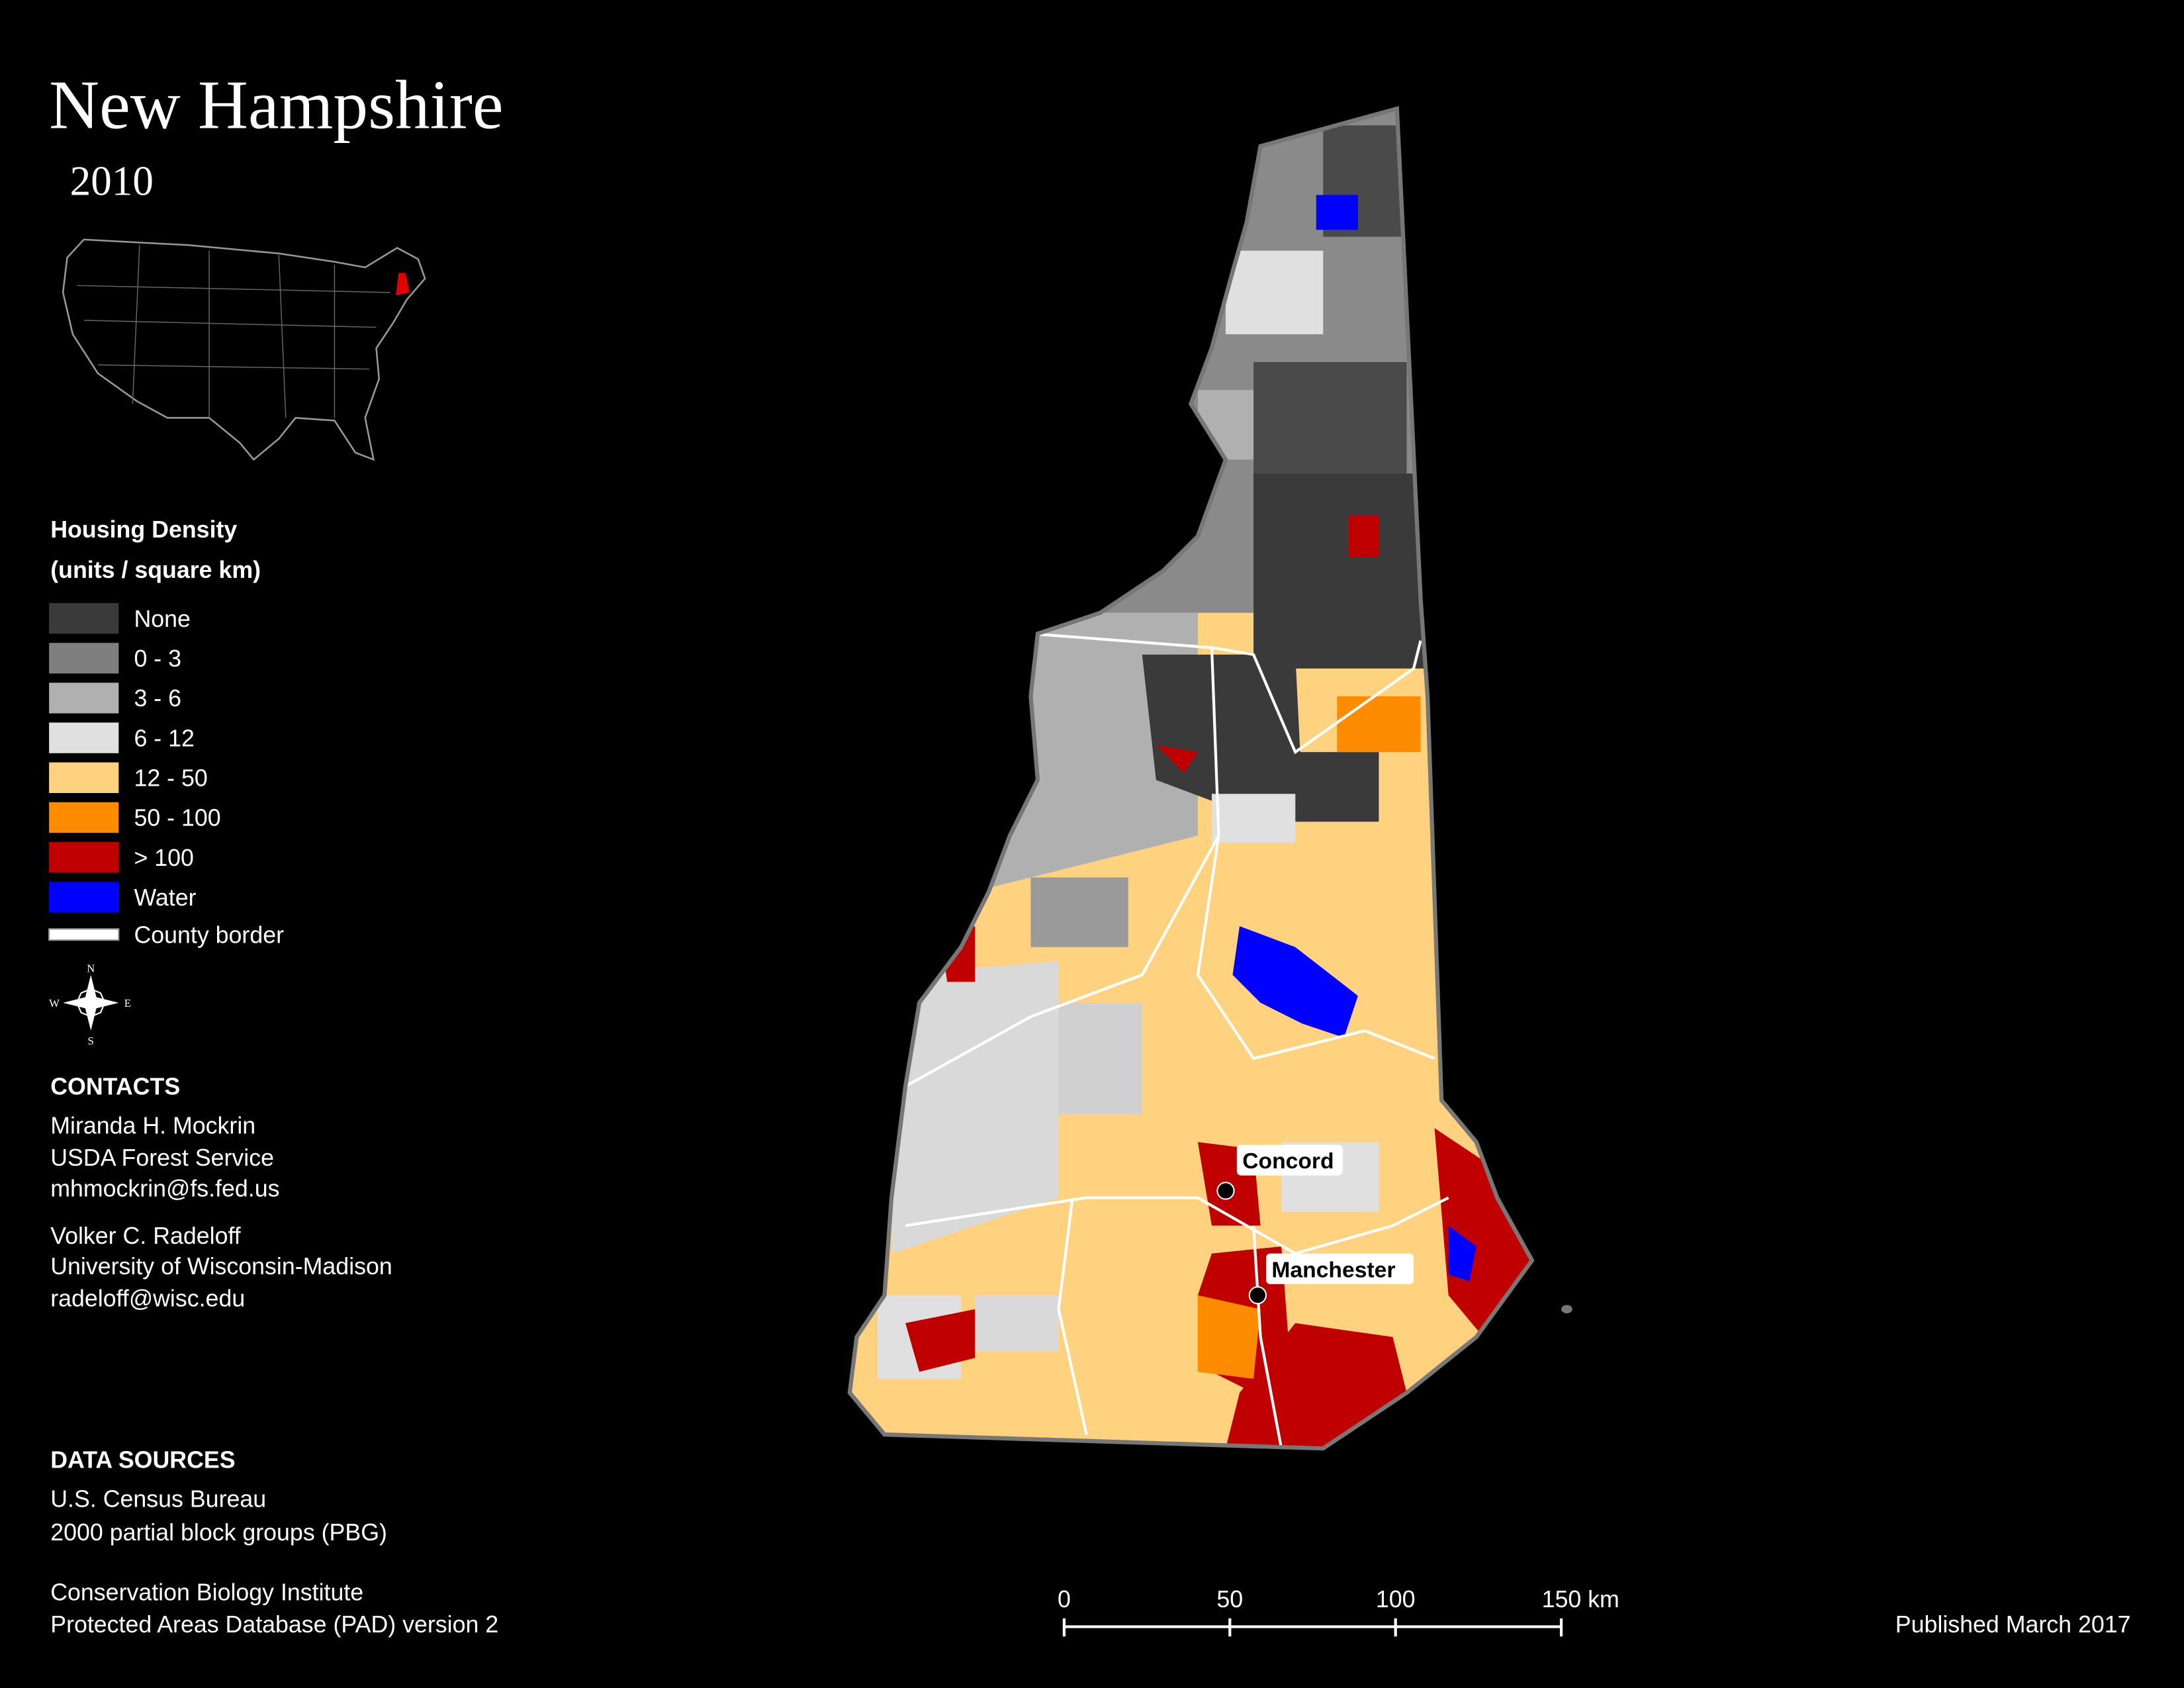 This screenshot has width=2184, height=1688. Describe the element at coordinates (177, 818) in the screenshot. I see `legend-label: 50 - 100` at that location.